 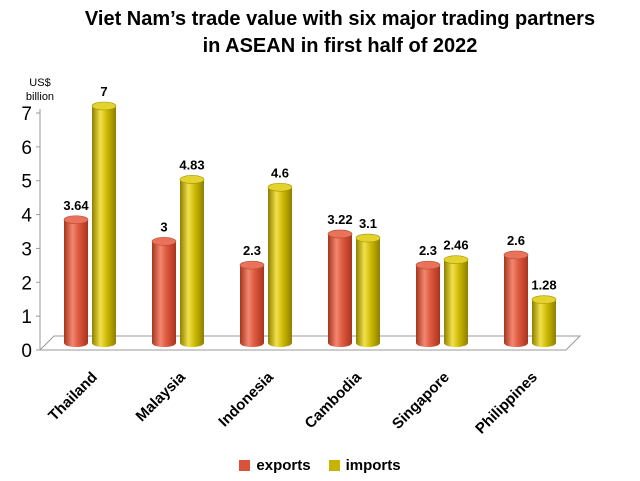 I want to click on data-label-imports-malaysia: 4.83, so click(x=191, y=164).